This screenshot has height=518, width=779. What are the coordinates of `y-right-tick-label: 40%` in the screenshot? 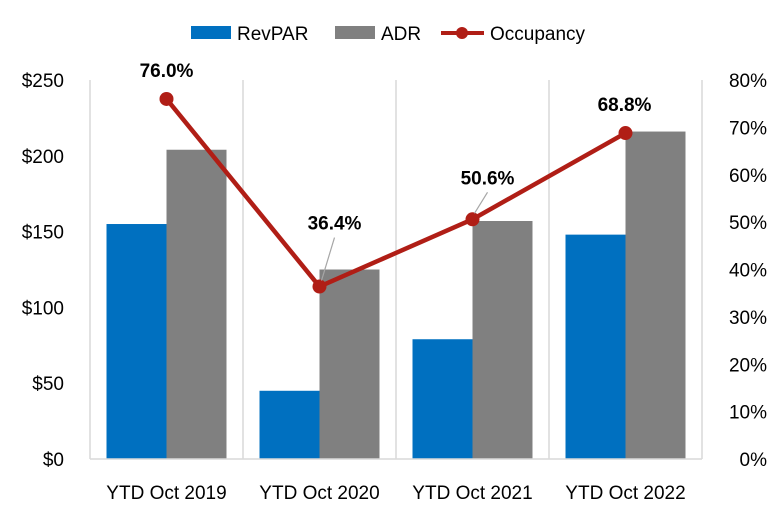 It's located at (748, 271).